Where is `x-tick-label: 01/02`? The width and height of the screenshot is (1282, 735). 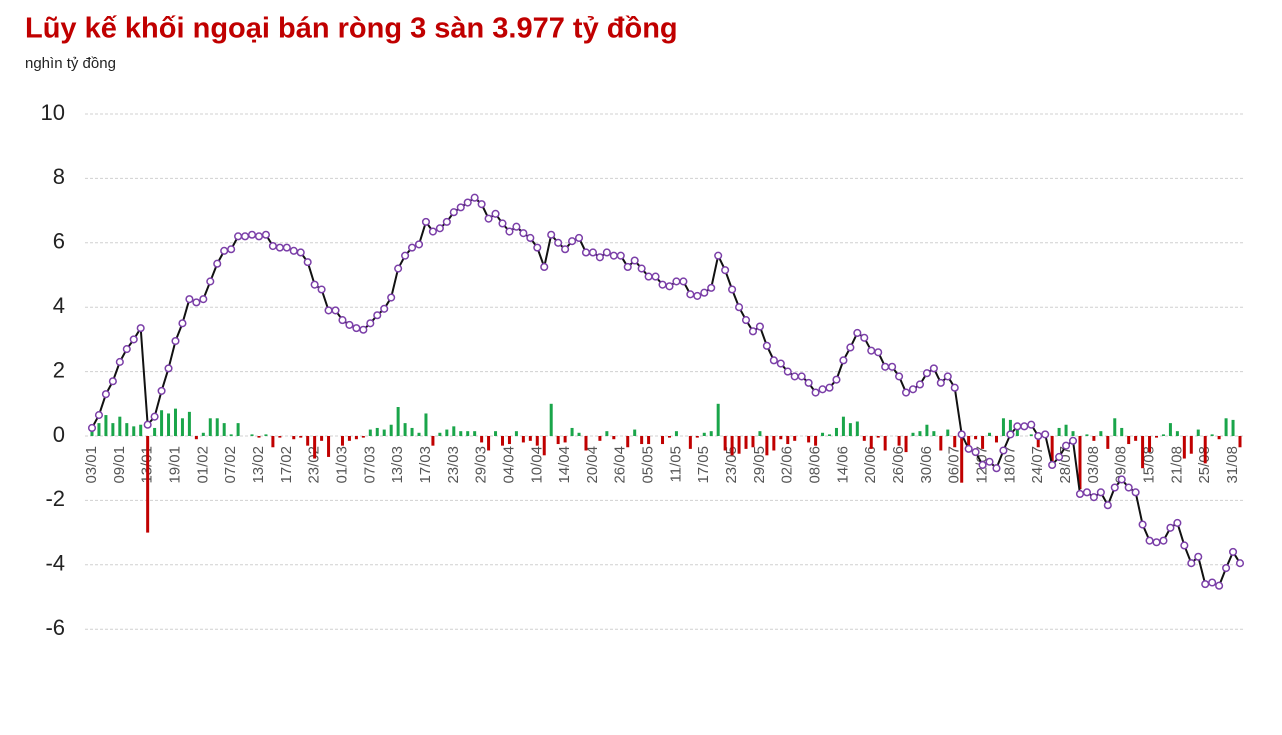 x-tick-label: 01/02 is located at coordinates (202, 465).